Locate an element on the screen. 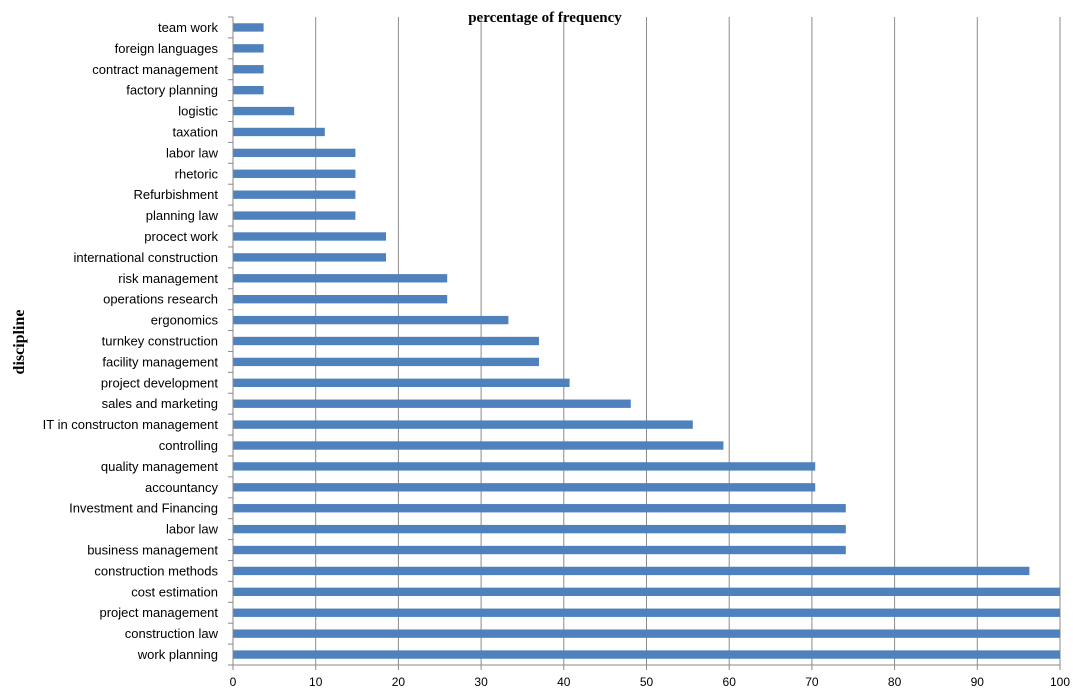 This screenshot has height=689, width=1073. category-label: procect work is located at coordinates (181, 236).